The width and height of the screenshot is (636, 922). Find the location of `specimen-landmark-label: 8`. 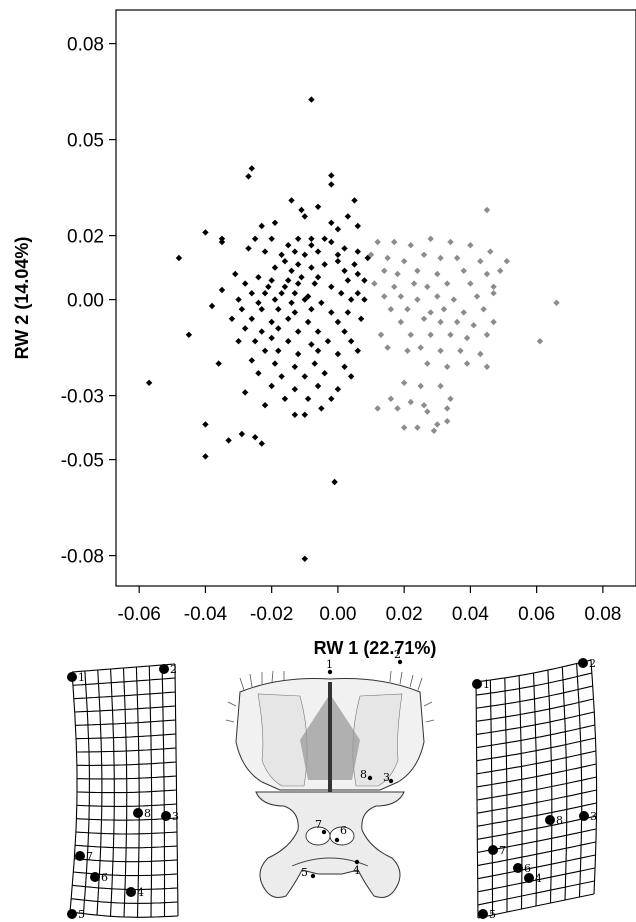

specimen-landmark-label: 8 is located at coordinates (363, 774).